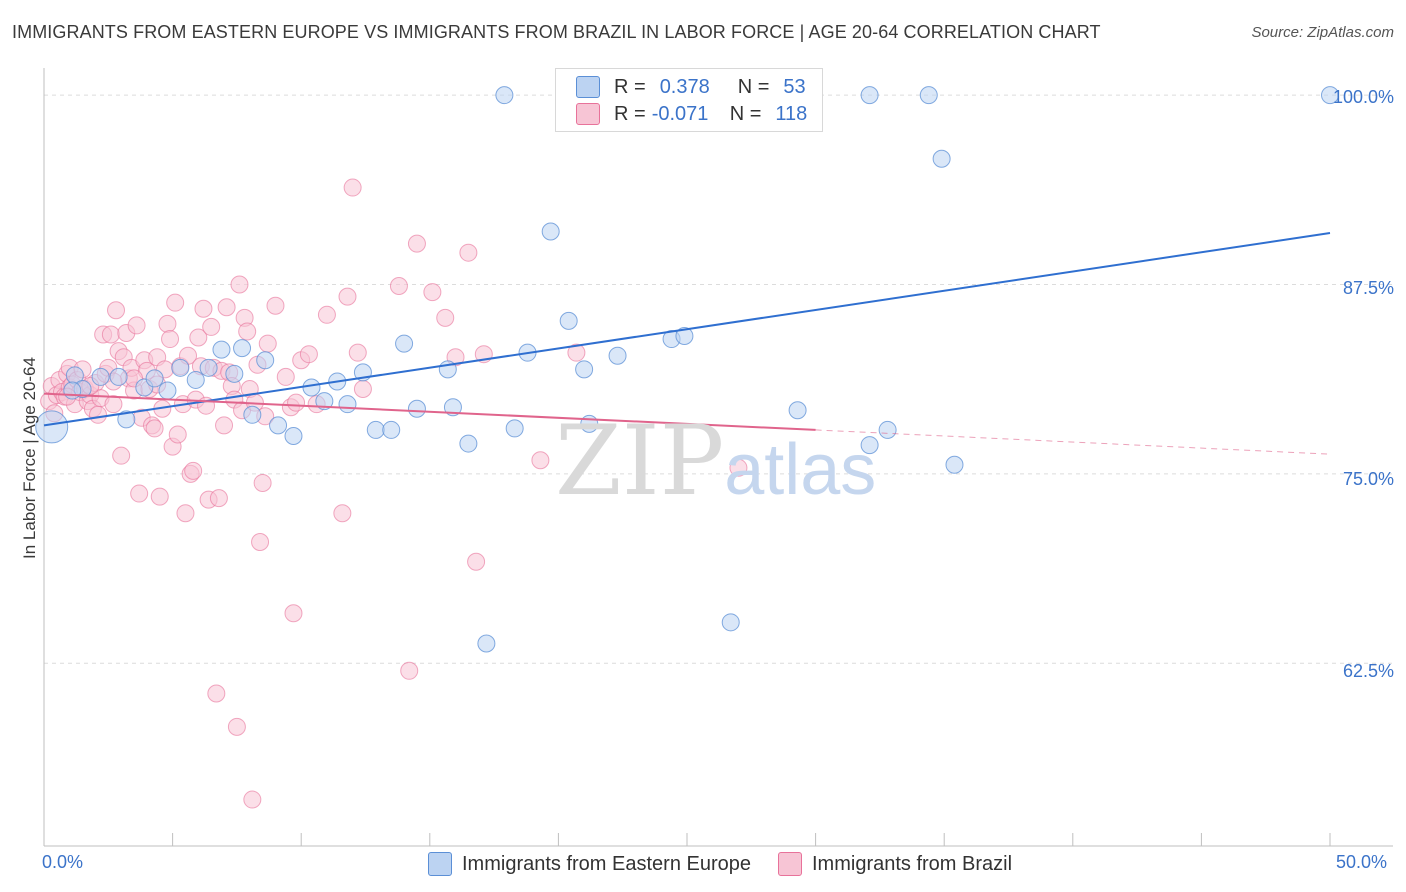 The width and height of the screenshot is (1406, 892). Describe the element at coordinates (791, 113) in the screenshot. I see `legend-n-value: 118` at that location.